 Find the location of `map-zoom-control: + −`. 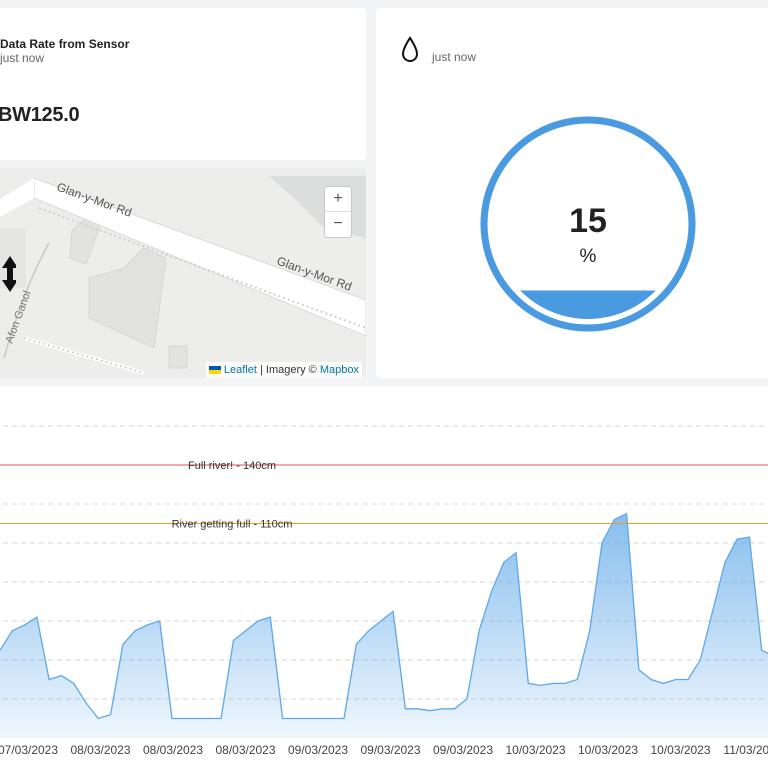

map-zoom-control: + − is located at coordinates (338, 212).